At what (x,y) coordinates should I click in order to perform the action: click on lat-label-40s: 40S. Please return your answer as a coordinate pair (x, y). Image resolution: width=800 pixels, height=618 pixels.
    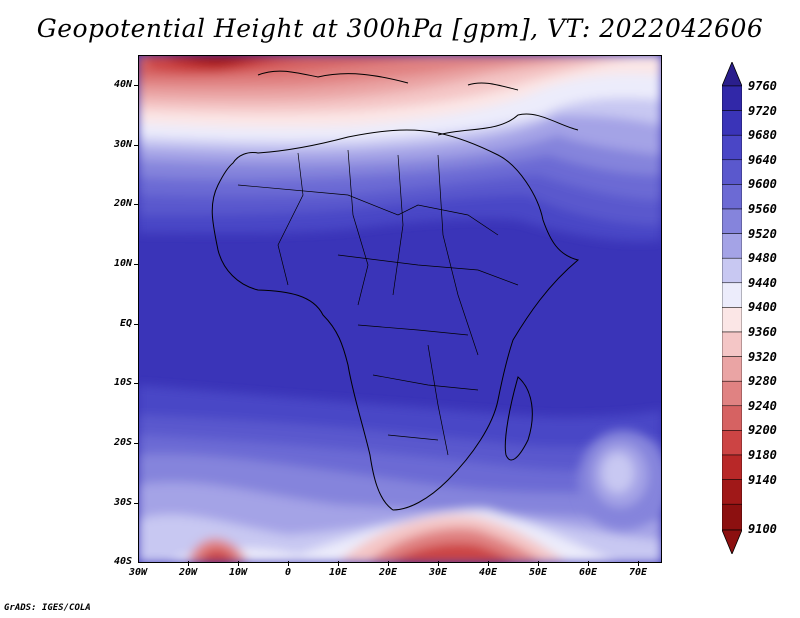
    Looking at the image, I should click on (122, 561).